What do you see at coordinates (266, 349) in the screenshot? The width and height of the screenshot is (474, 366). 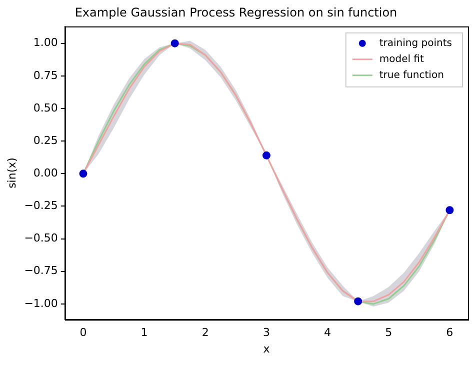 I see `x-axis-title: x` at bounding box center [266, 349].